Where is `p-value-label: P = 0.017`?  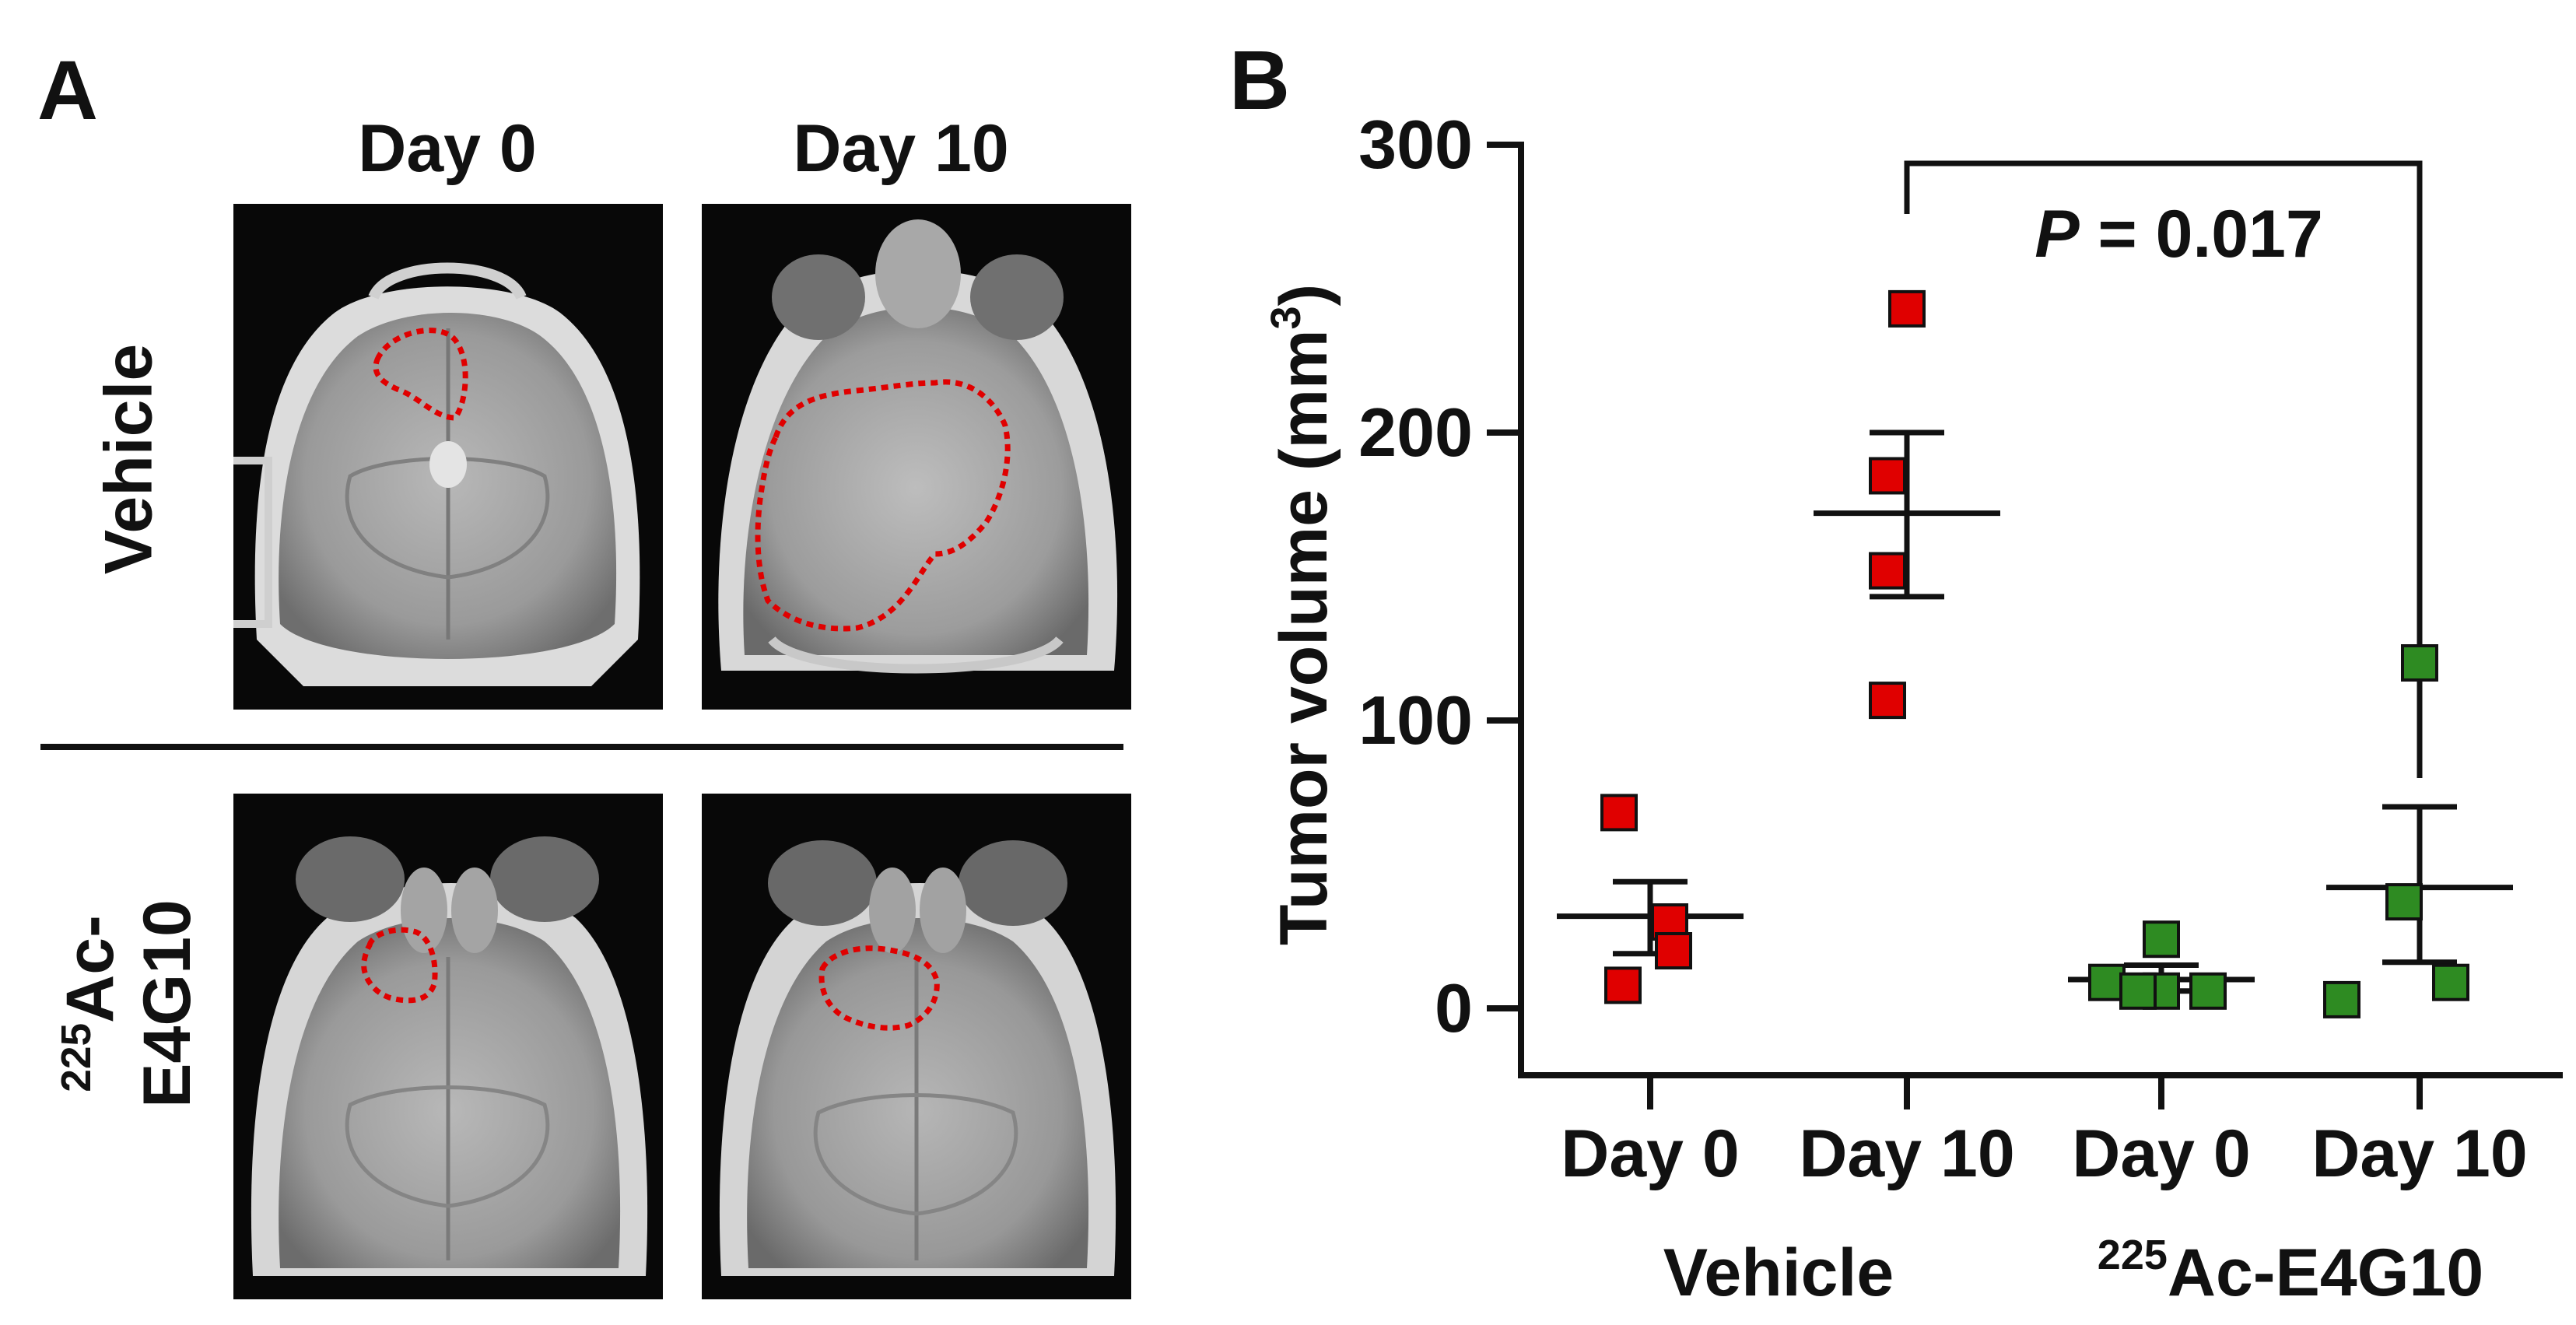 p-value-label: P = 0.017 is located at coordinates (2179, 234).